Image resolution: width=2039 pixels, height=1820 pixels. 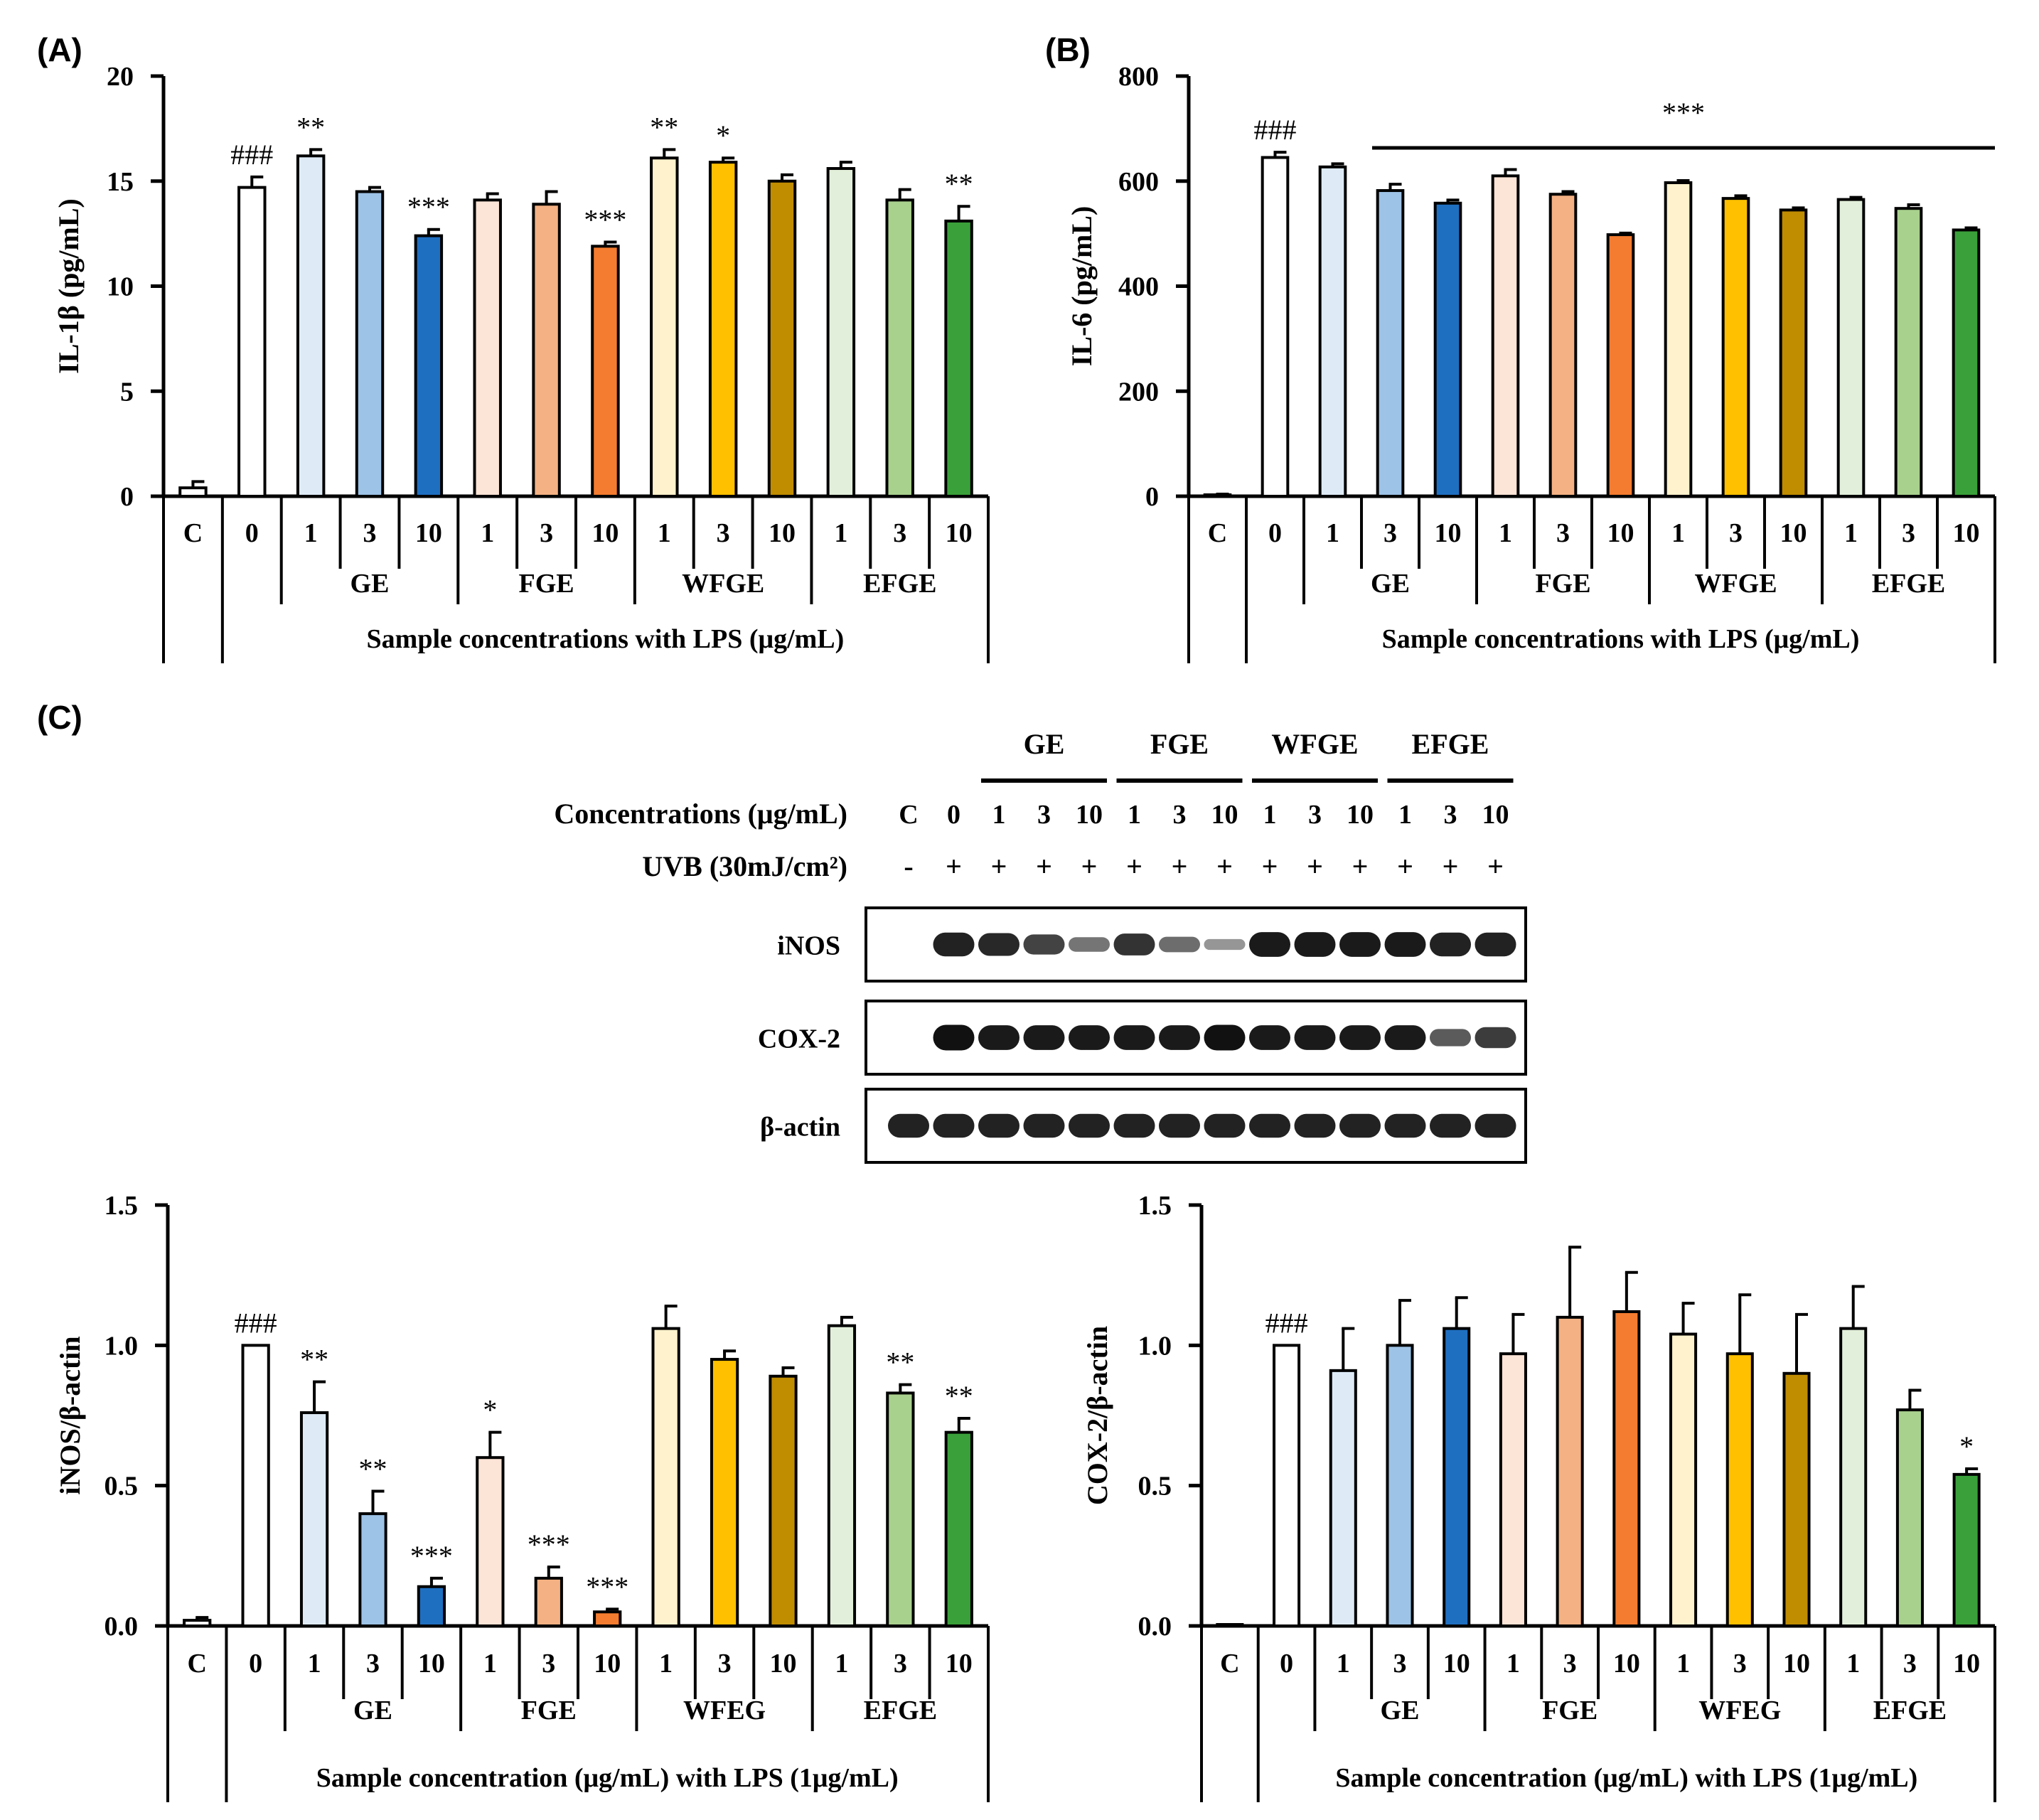 I want to click on y-tick-label: 0.0, so click(x=1155, y=1627).